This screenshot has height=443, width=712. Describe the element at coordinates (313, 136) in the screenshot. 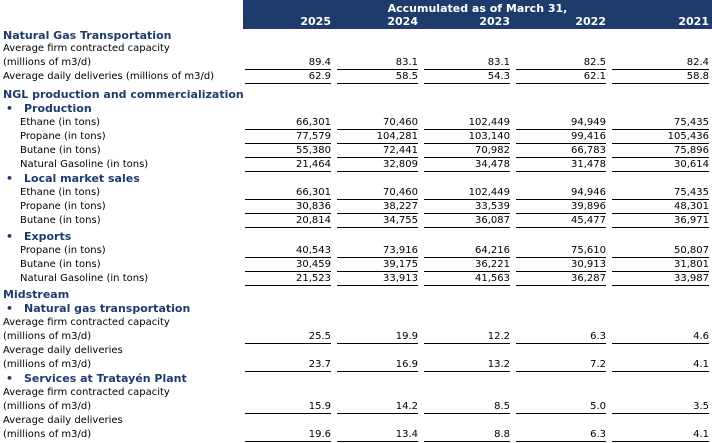

I see `cell-value-2025: 77,579` at that location.